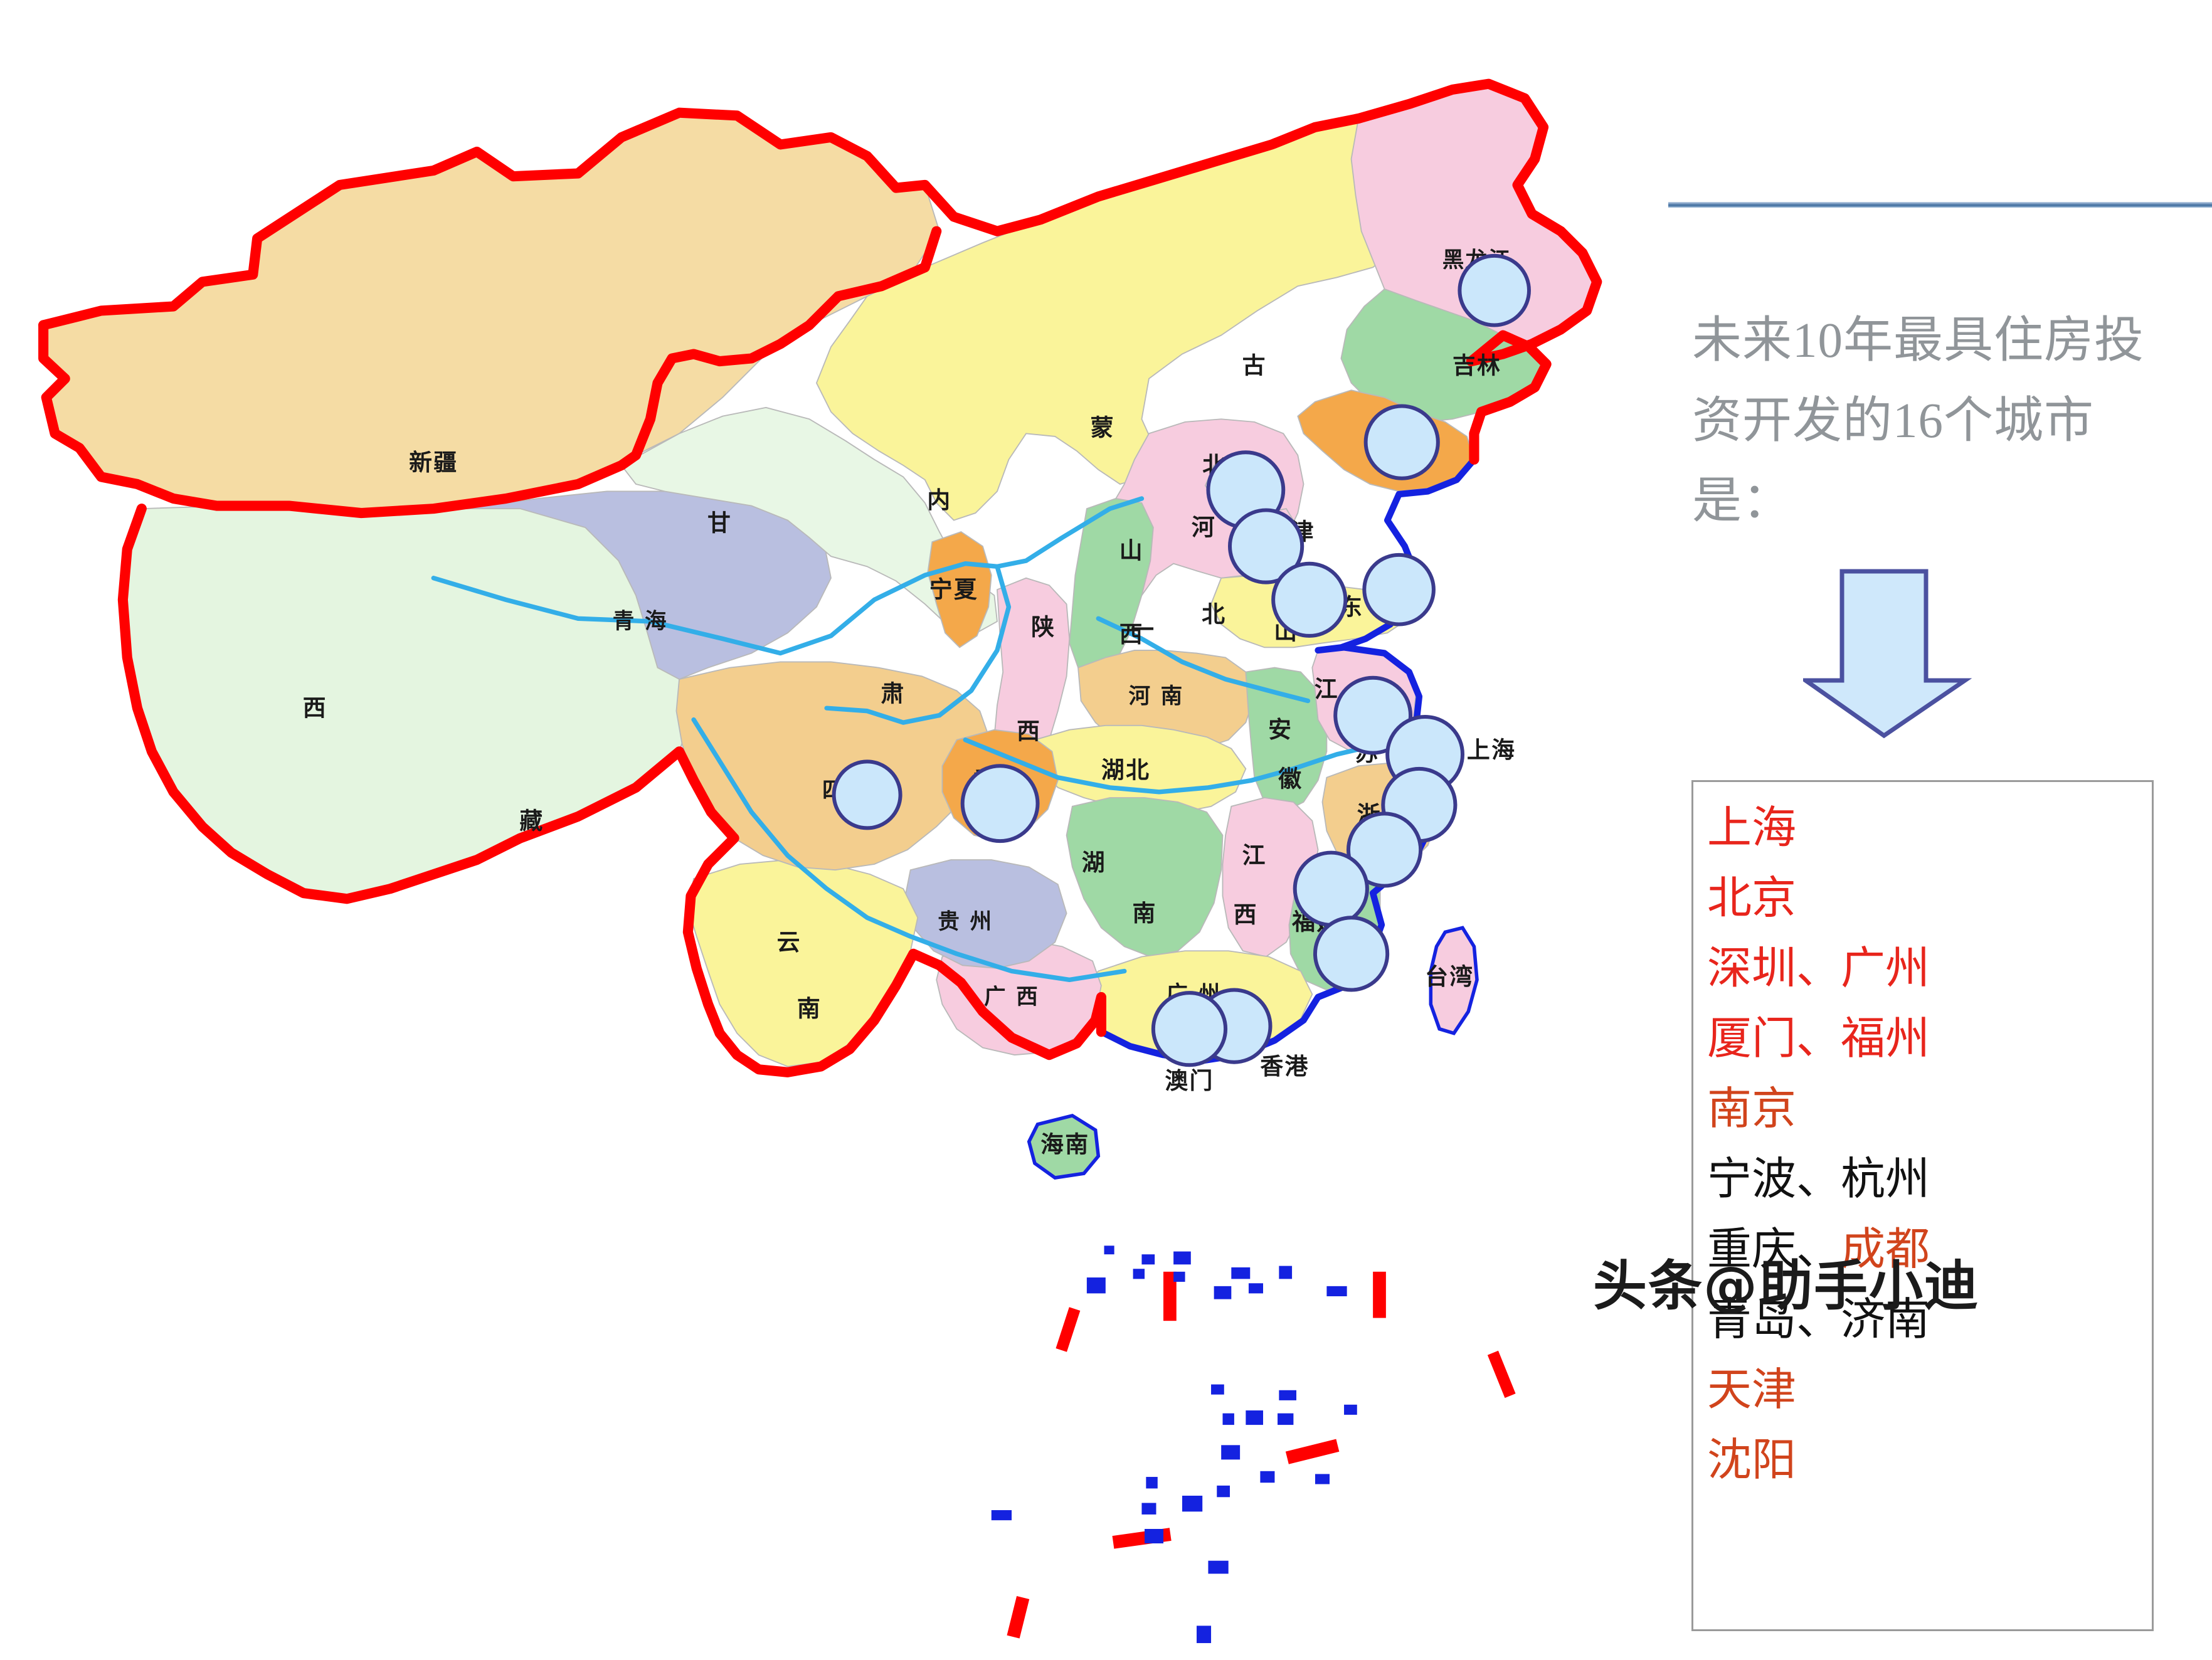 This screenshot has width=2212, height=1660. Describe the element at coordinates (1351, 954) in the screenshot. I see `city-marker-厦门` at that location.